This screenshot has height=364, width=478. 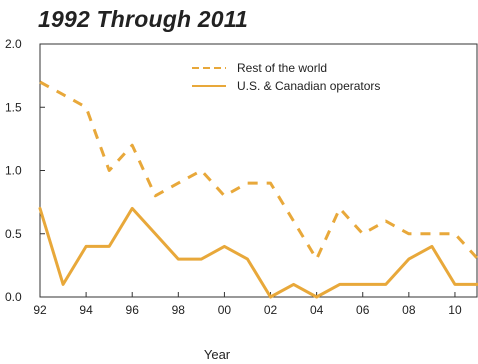 What do you see at coordinates (13, 44) in the screenshot?
I see `y-tick-label: 2.0` at bounding box center [13, 44].